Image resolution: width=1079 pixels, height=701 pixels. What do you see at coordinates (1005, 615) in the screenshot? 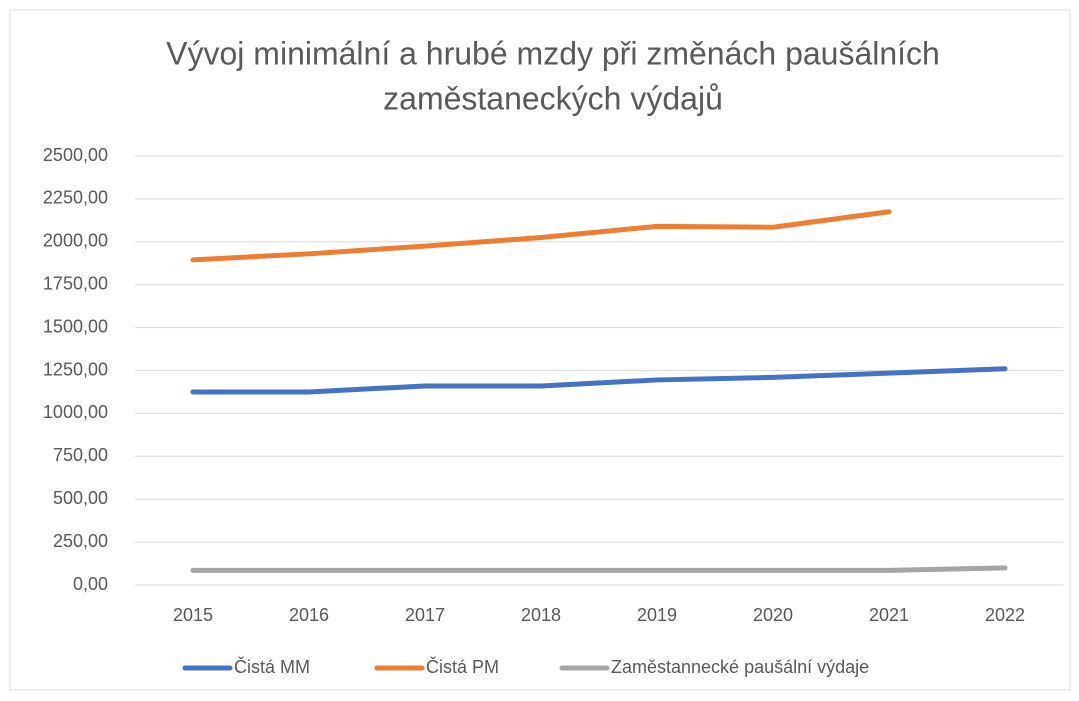
I see `x-tick-label: 2022` at bounding box center [1005, 615].